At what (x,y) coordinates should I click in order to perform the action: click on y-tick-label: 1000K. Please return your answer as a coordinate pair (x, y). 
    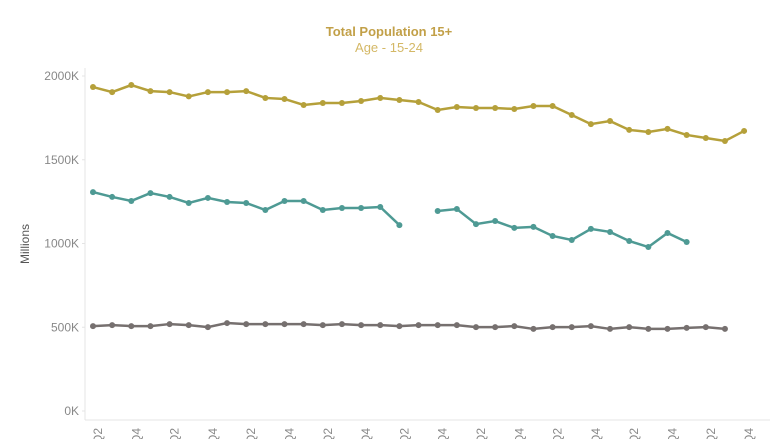
    Looking at the image, I should click on (61, 244).